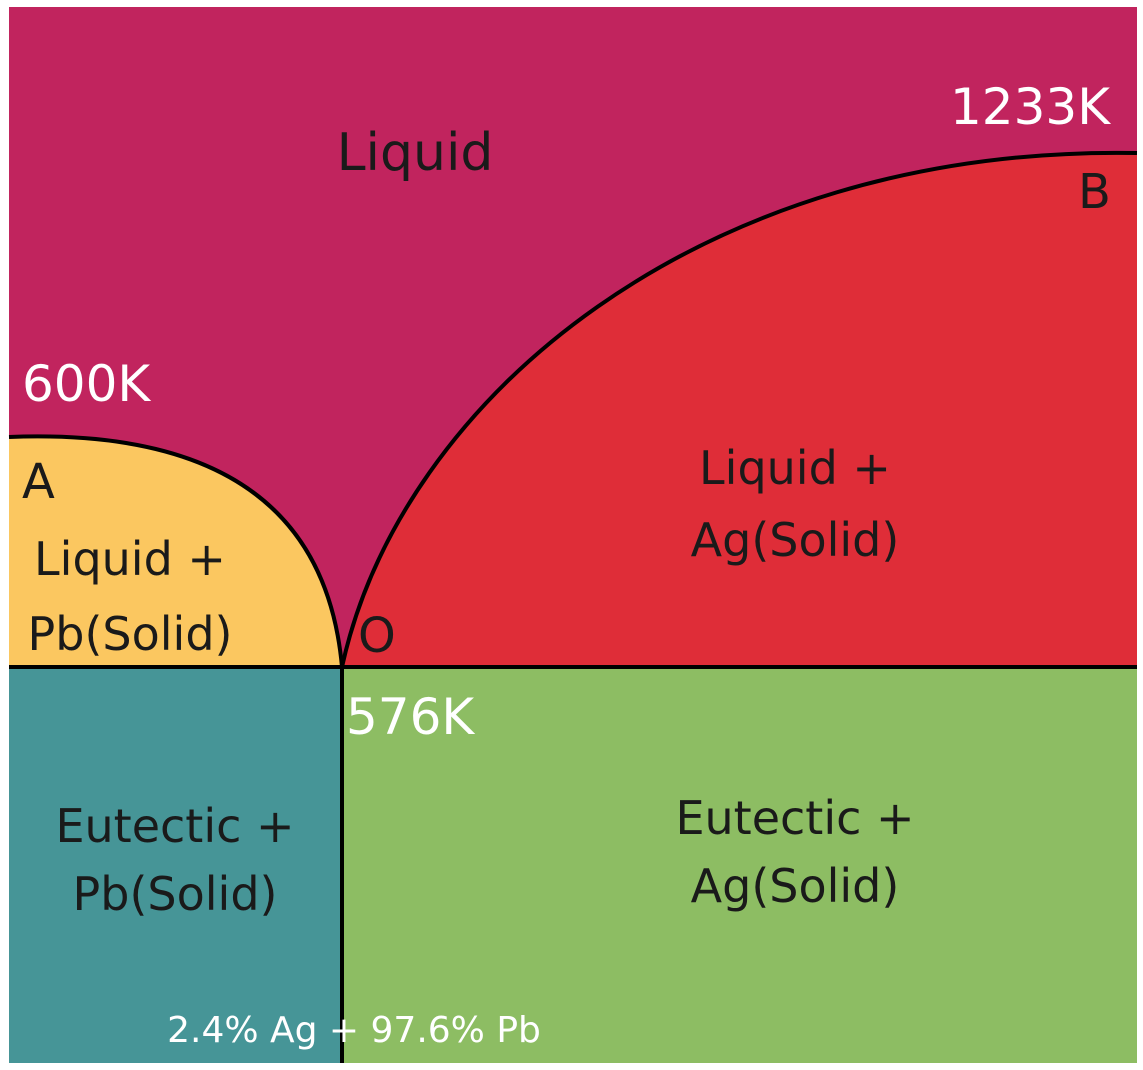 This screenshot has width=1143, height=1070. Describe the element at coordinates (175, 865) in the screenshot. I see `eutectic-pb-region` at that location.